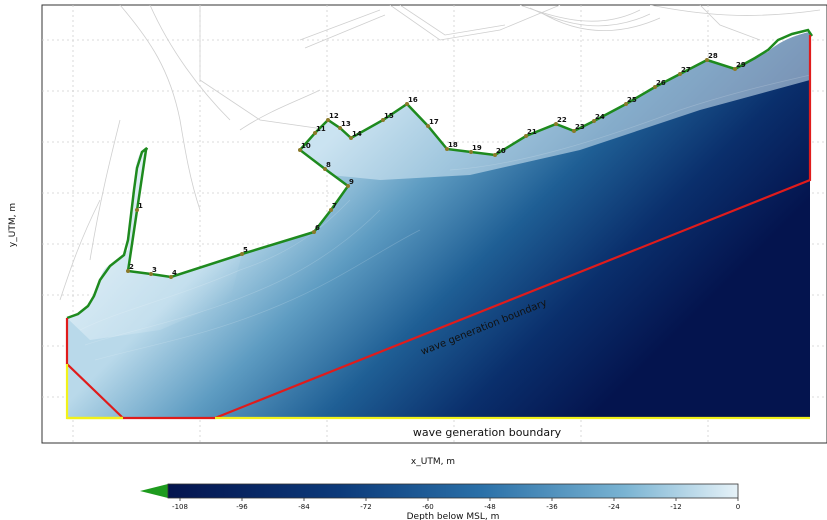 The width and height of the screenshot is (827, 520). What do you see at coordinates (357, 134) in the screenshot?
I see `shoreline-point-label: 14` at bounding box center [357, 134].